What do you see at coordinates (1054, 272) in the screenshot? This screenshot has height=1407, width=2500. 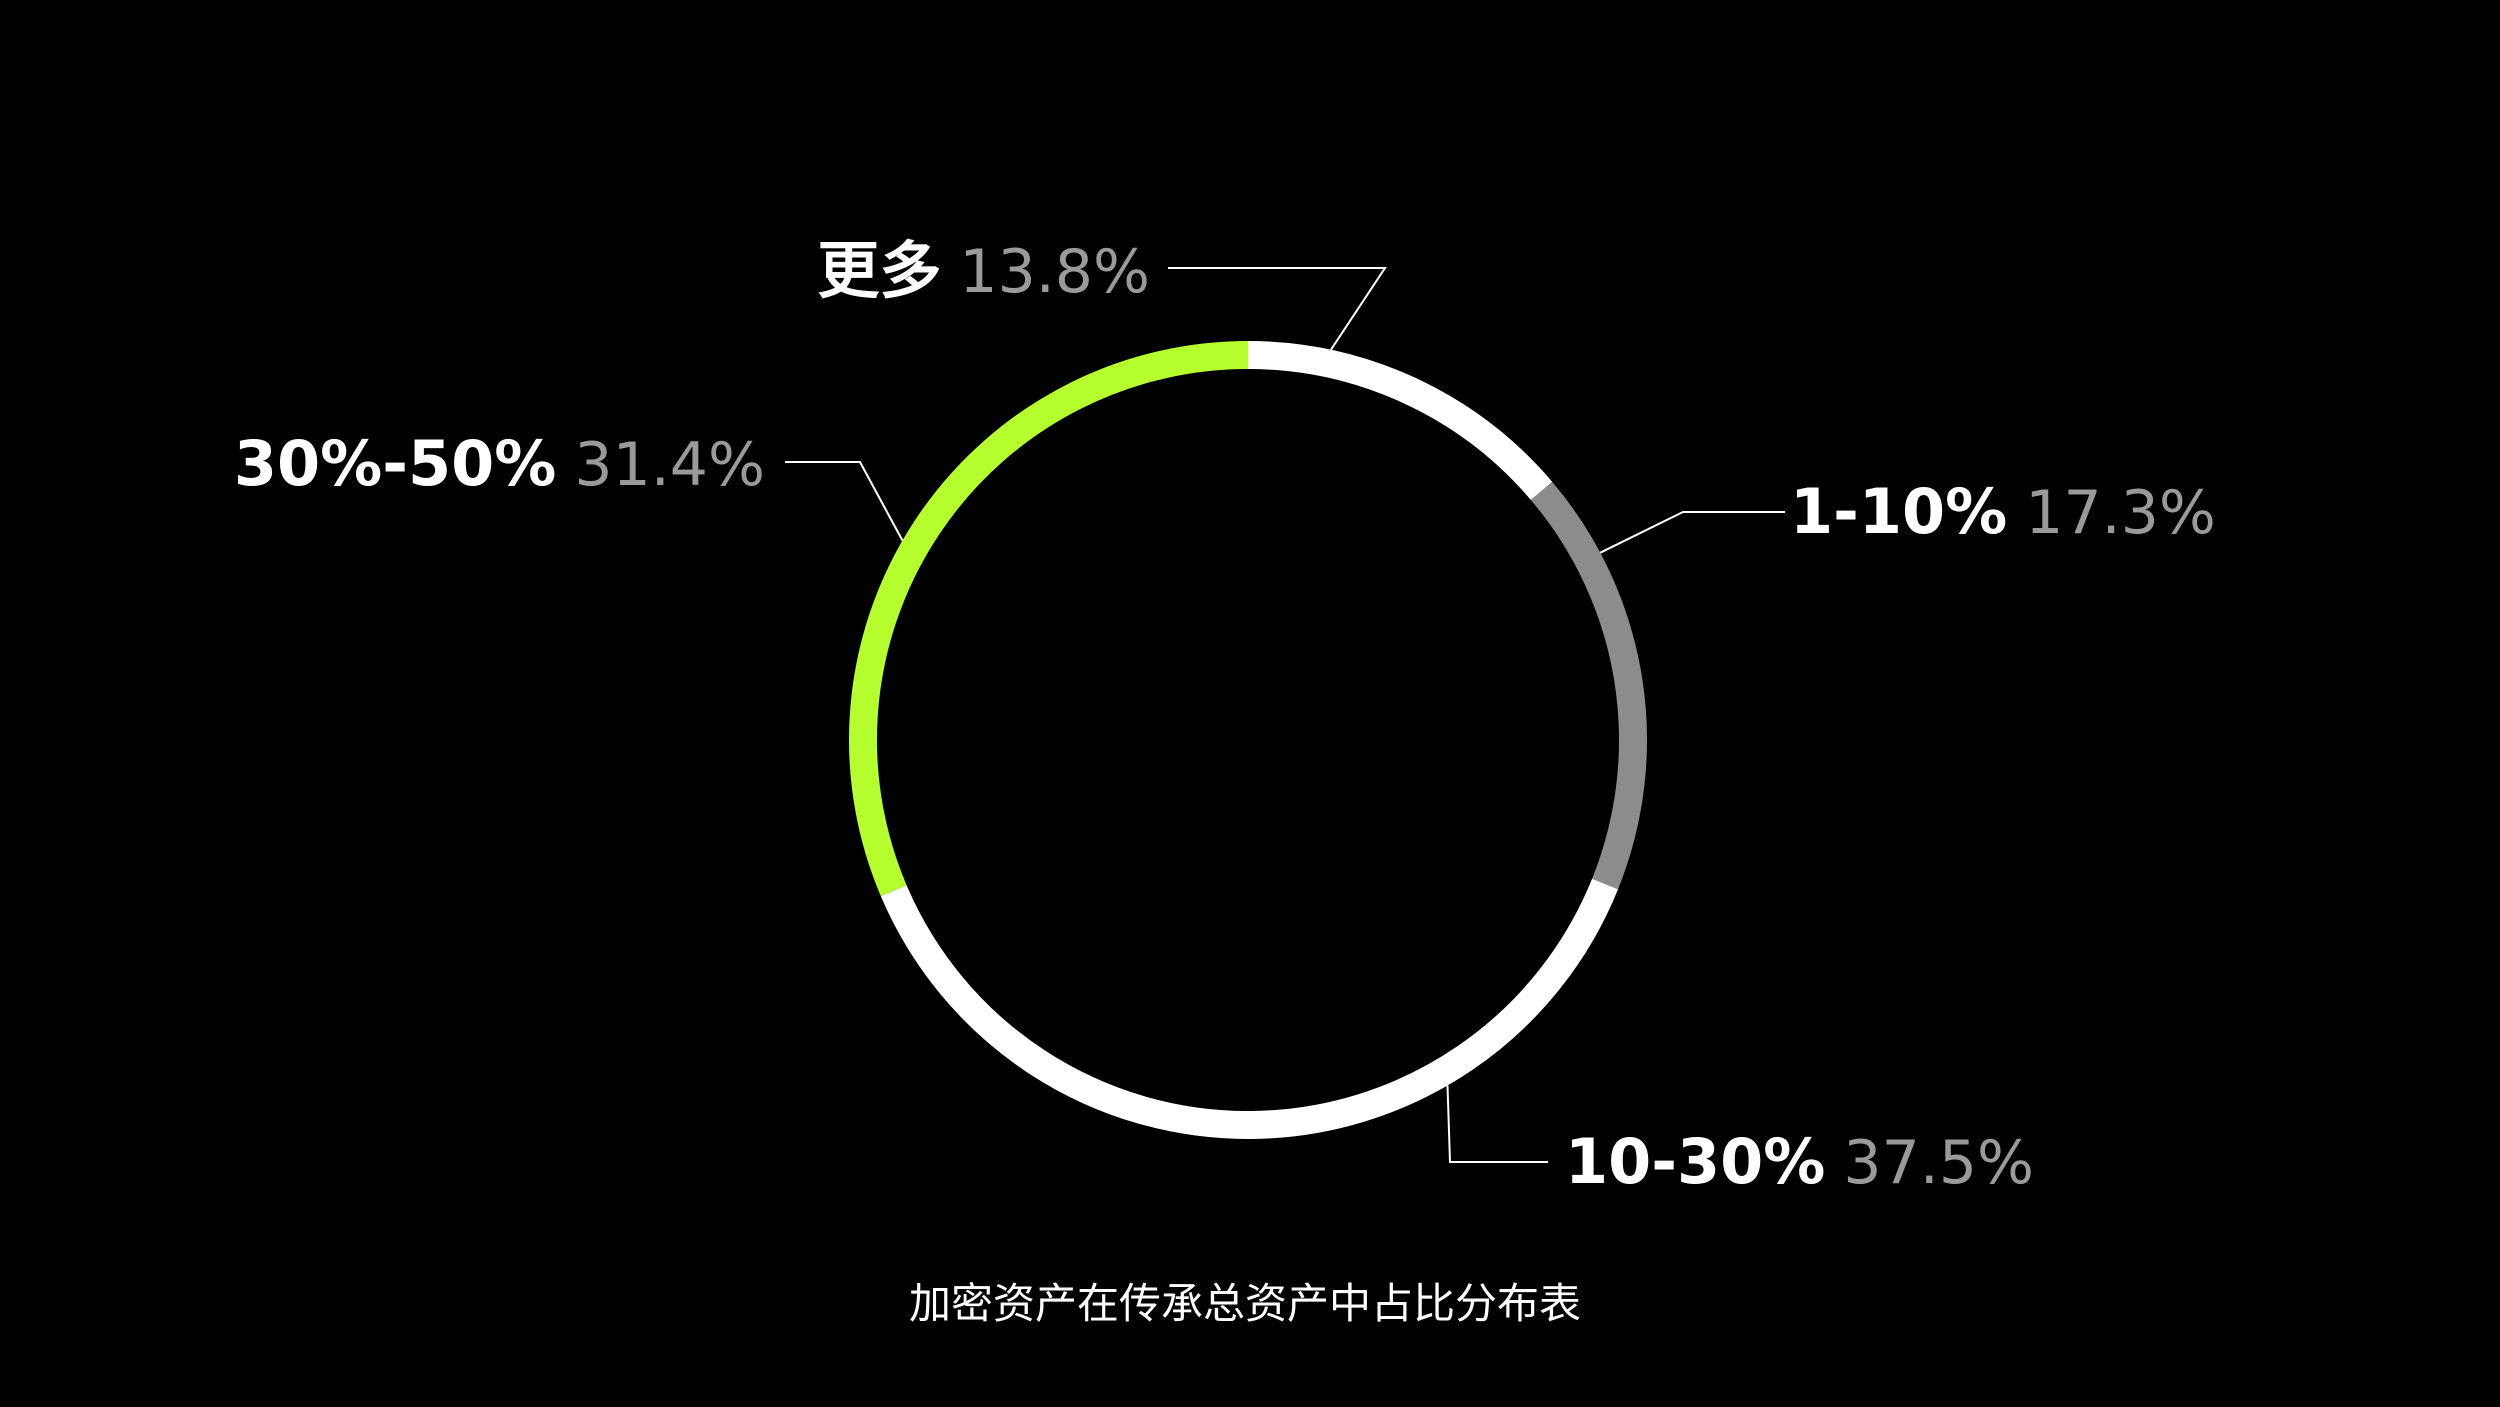 I see `slice-value-0: 13.8%` at bounding box center [1054, 272].